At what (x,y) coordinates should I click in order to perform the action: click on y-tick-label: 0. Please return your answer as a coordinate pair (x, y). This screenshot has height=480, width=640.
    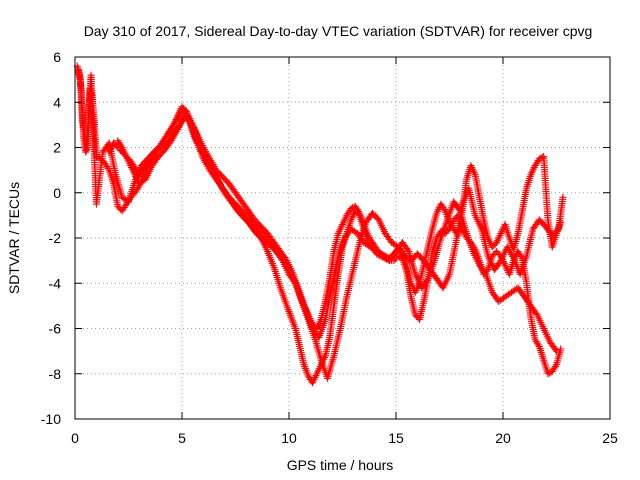
    Looking at the image, I should click on (57, 193).